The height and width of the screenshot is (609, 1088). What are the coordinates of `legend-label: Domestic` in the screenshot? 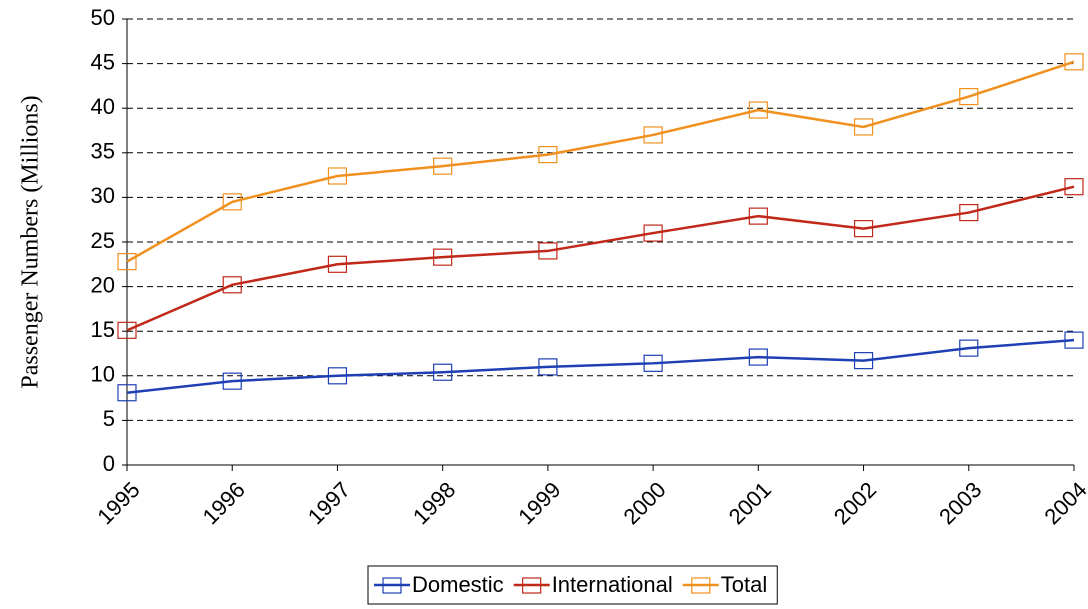 It's located at (458, 584).